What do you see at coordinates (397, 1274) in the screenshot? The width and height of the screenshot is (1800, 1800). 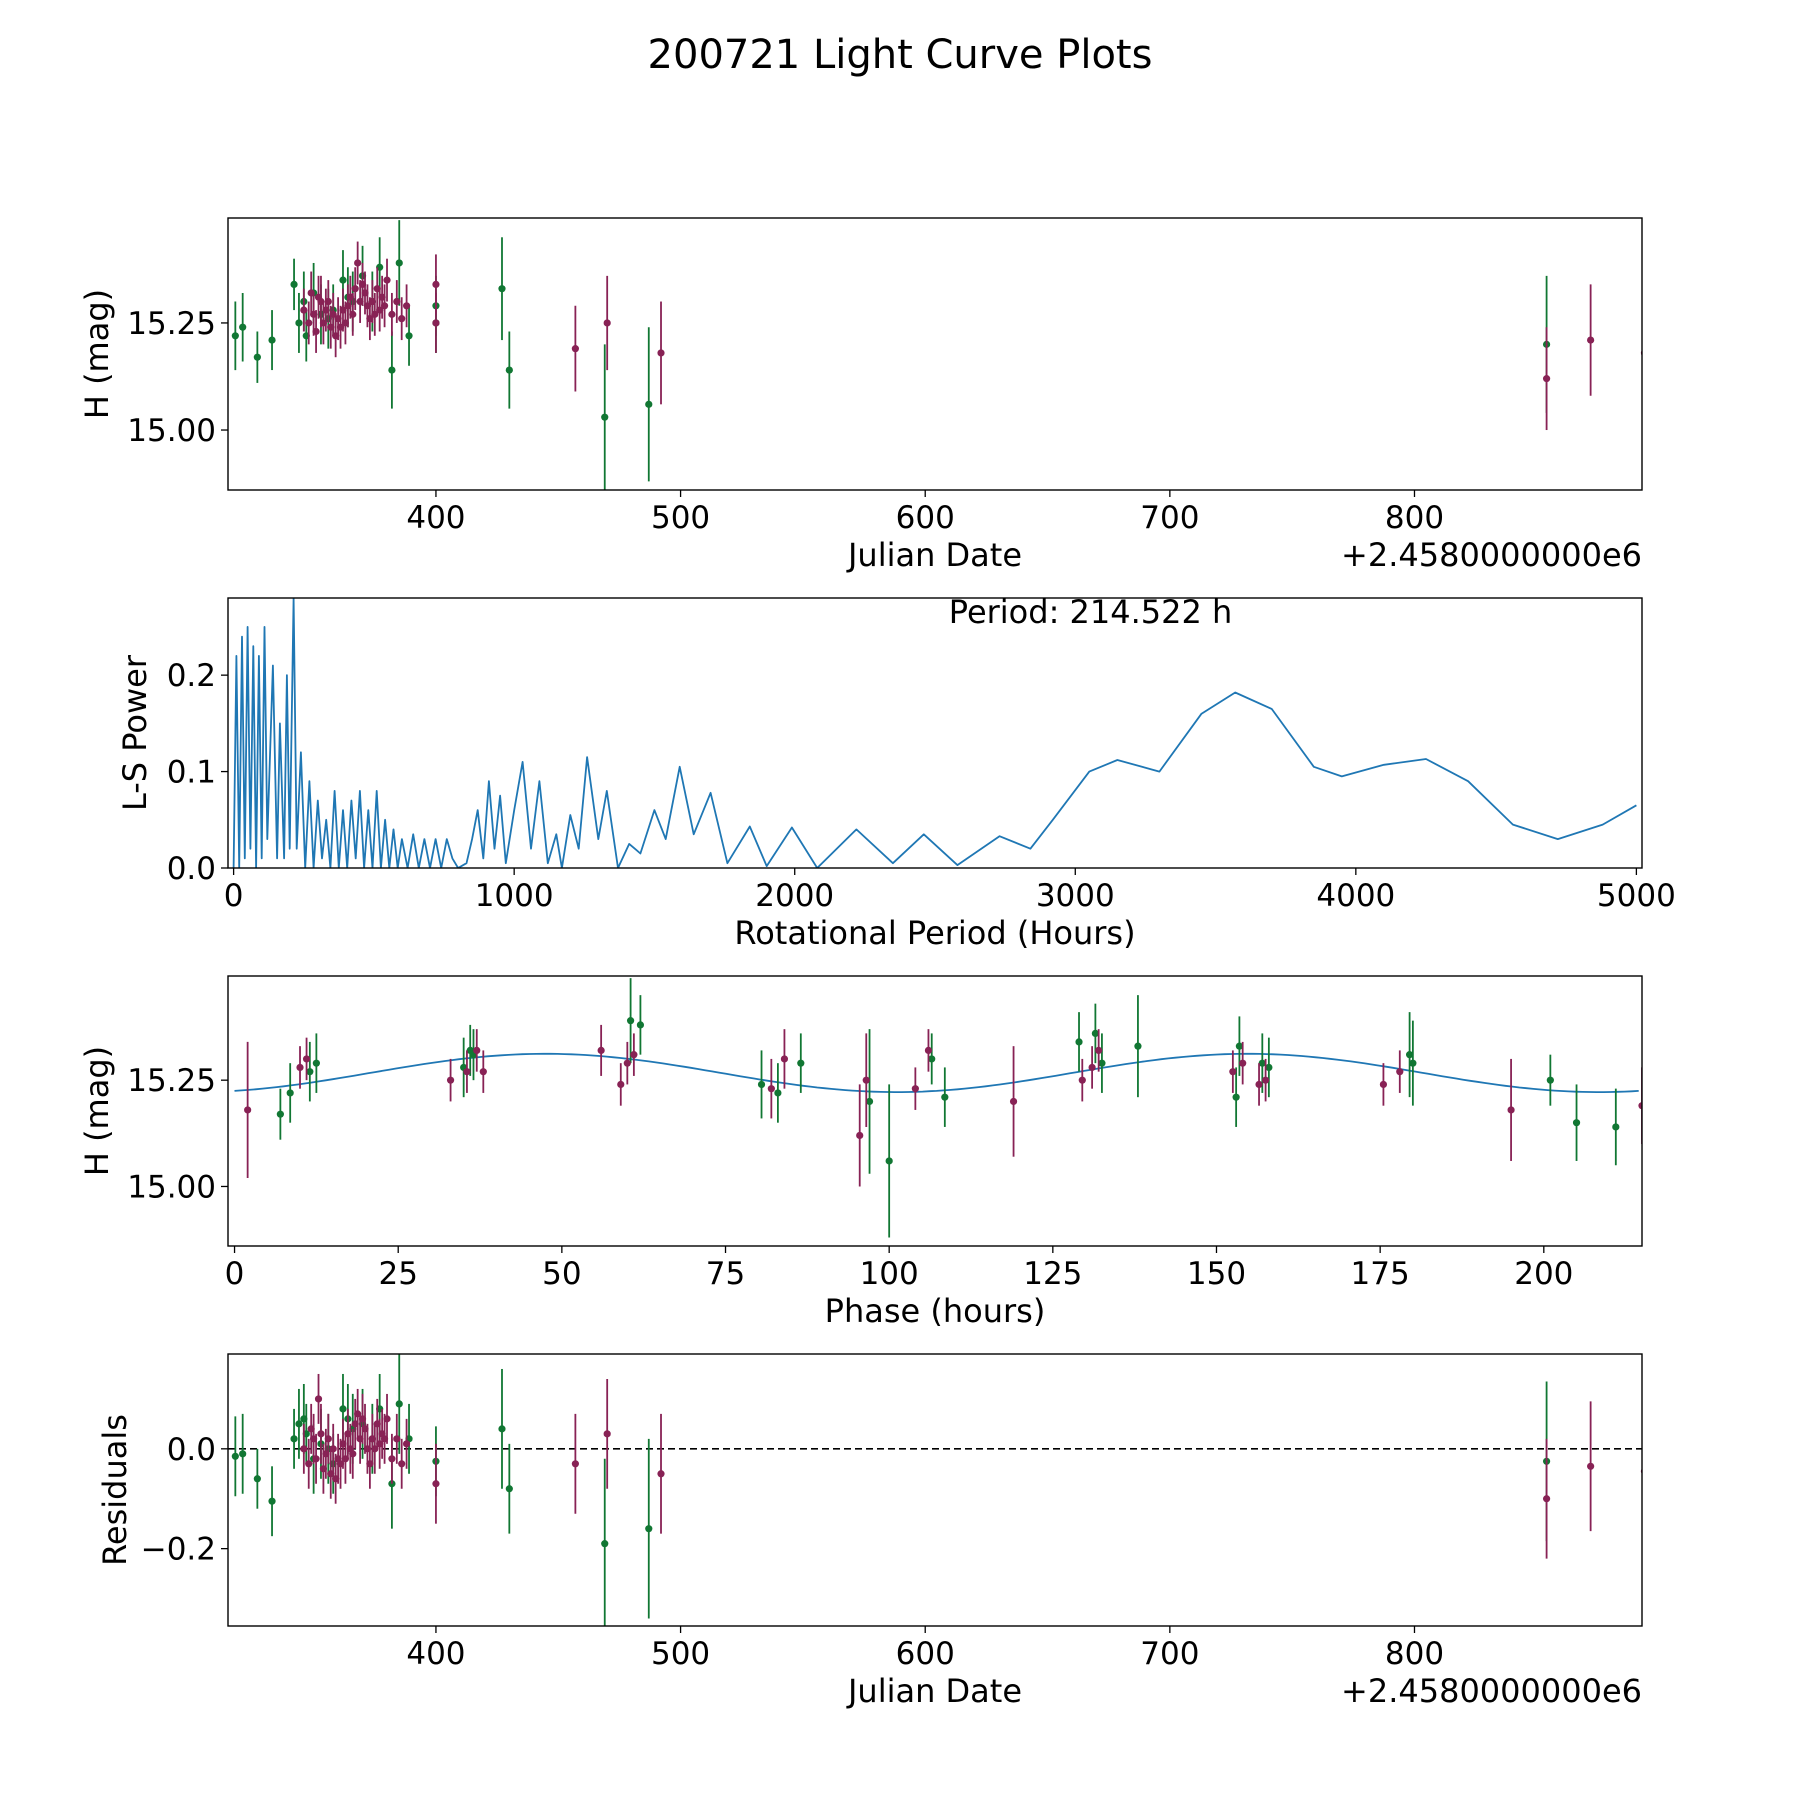 I see `x-tick-label: 25` at bounding box center [397, 1274].